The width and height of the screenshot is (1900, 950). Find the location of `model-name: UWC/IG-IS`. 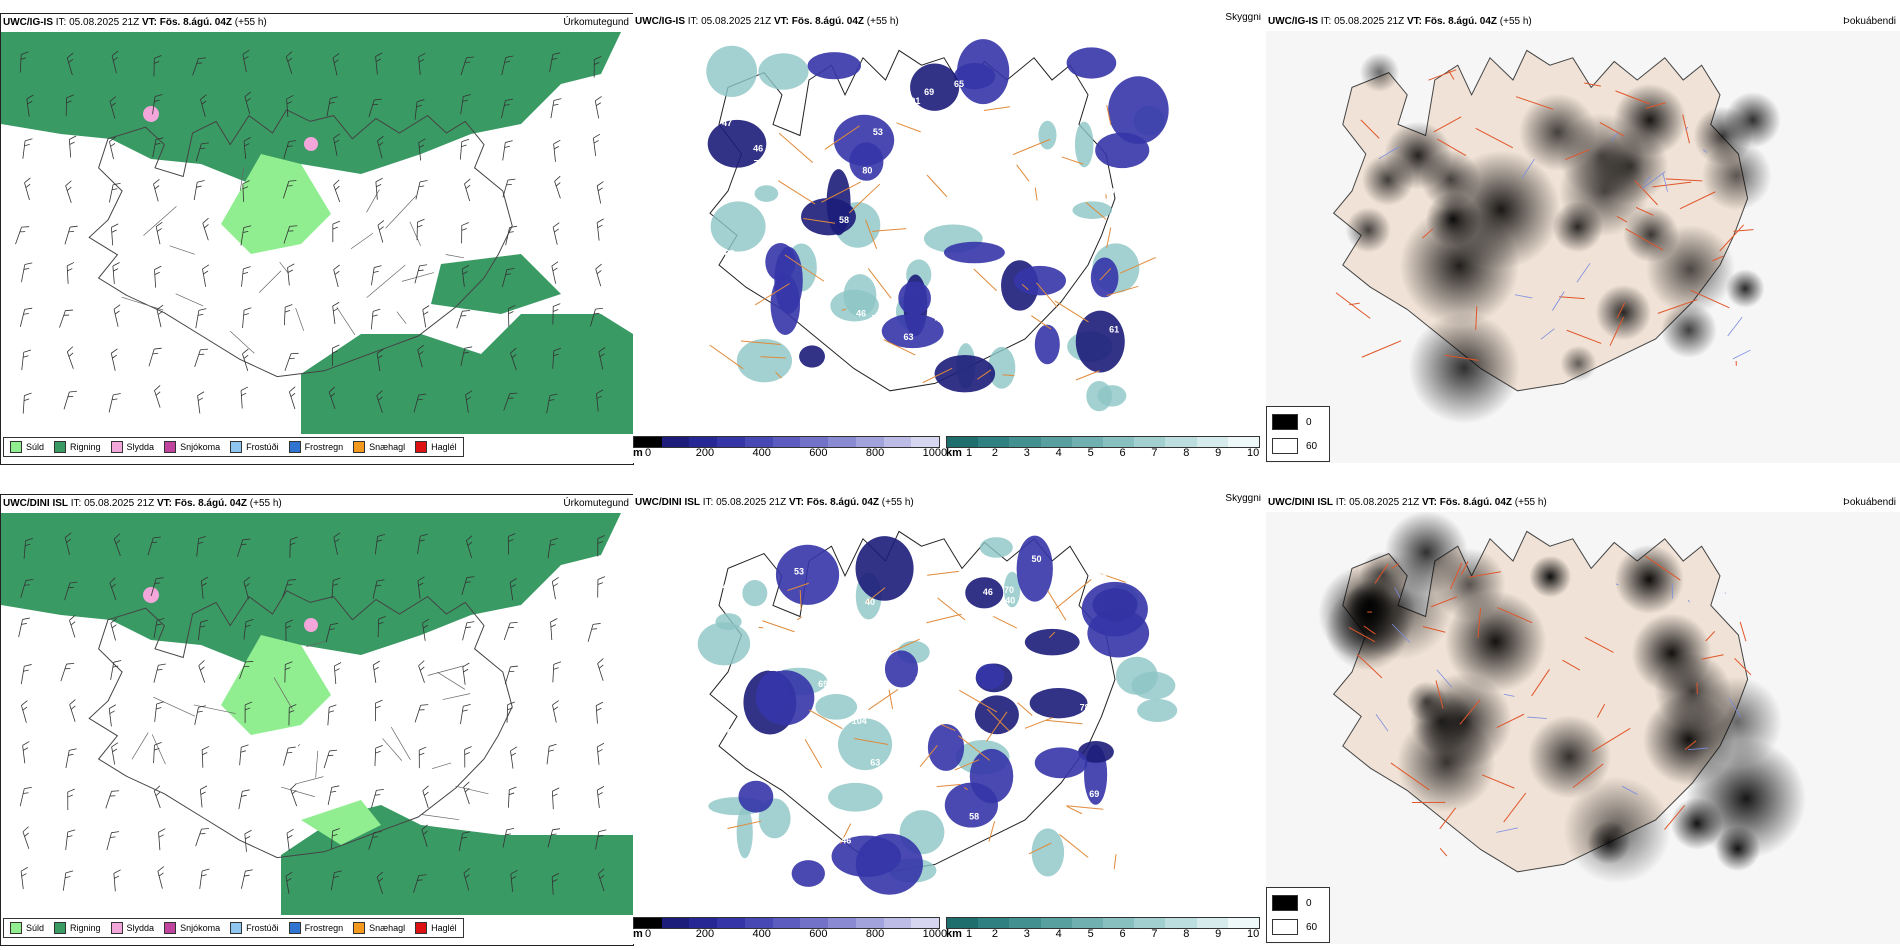

model-name: UWC/IG-IS is located at coordinates (1293, 21).